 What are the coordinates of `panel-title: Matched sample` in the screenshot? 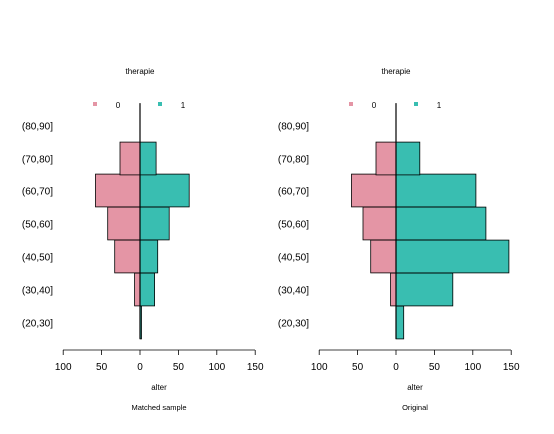 It's located at (158, 407).